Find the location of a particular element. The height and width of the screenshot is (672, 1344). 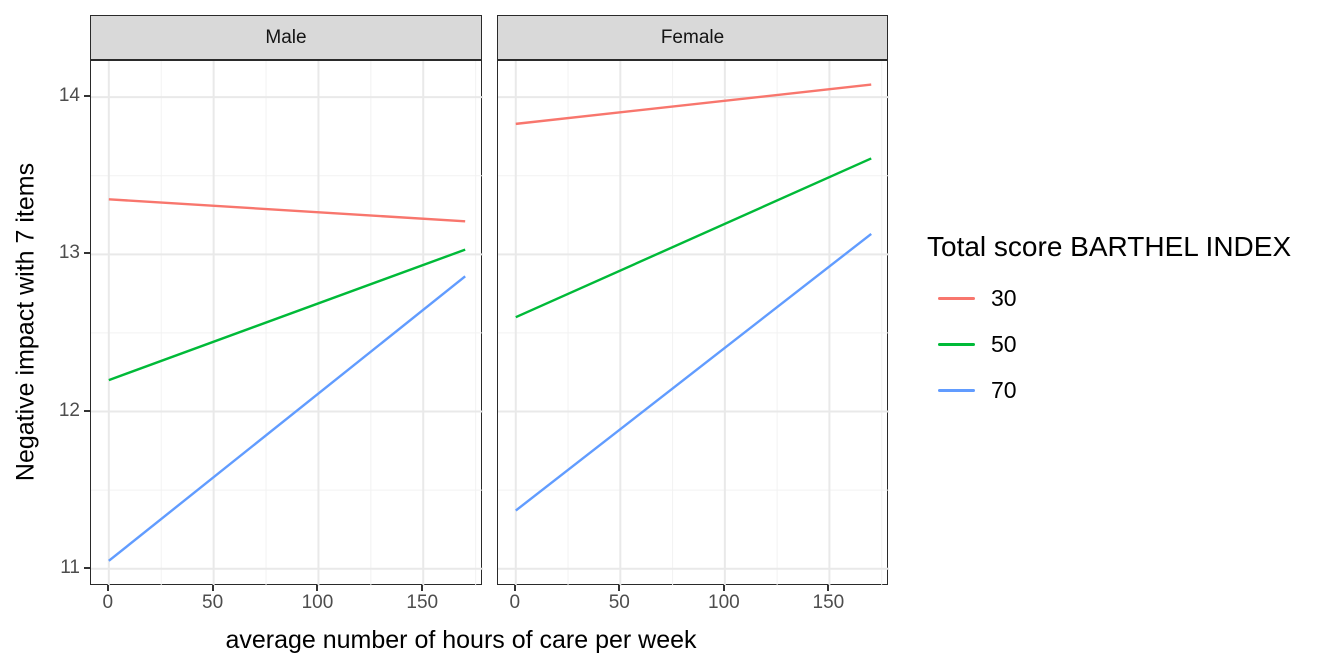

series-line-bi30-female is located at coordinates (693, 104).